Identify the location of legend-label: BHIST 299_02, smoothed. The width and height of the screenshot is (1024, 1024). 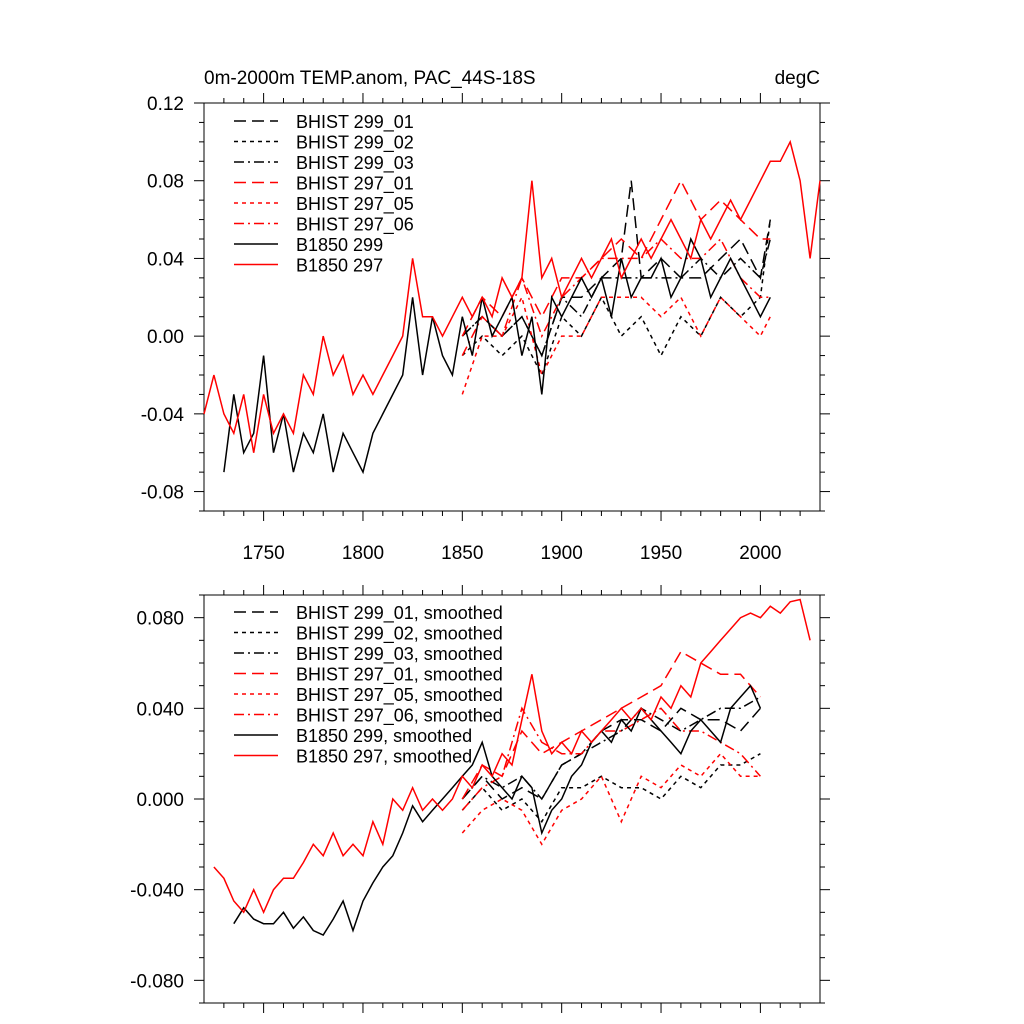
(399, 634).